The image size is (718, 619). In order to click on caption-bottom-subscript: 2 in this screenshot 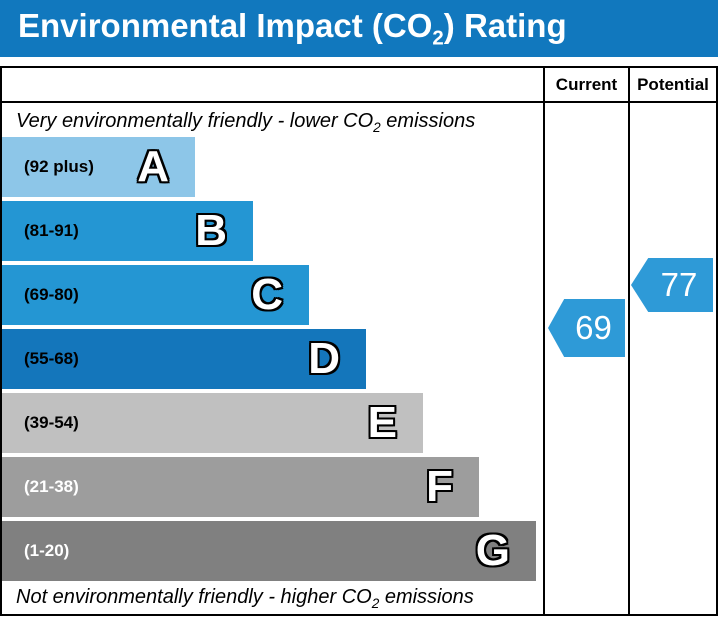, I will do `click(375, 603)`.